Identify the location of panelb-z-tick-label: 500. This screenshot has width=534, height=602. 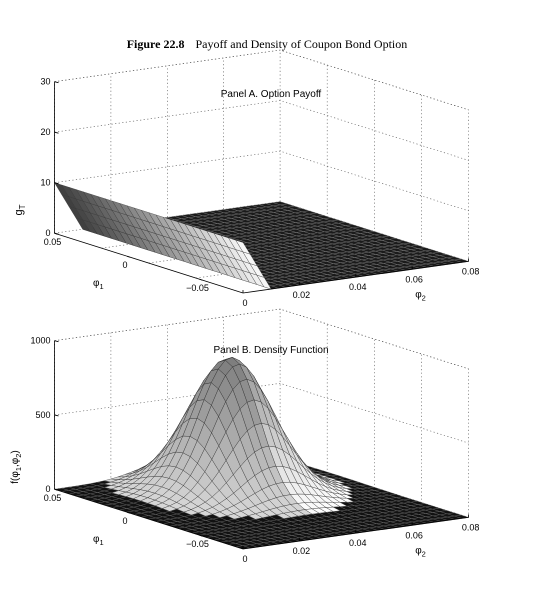
(42, 415).